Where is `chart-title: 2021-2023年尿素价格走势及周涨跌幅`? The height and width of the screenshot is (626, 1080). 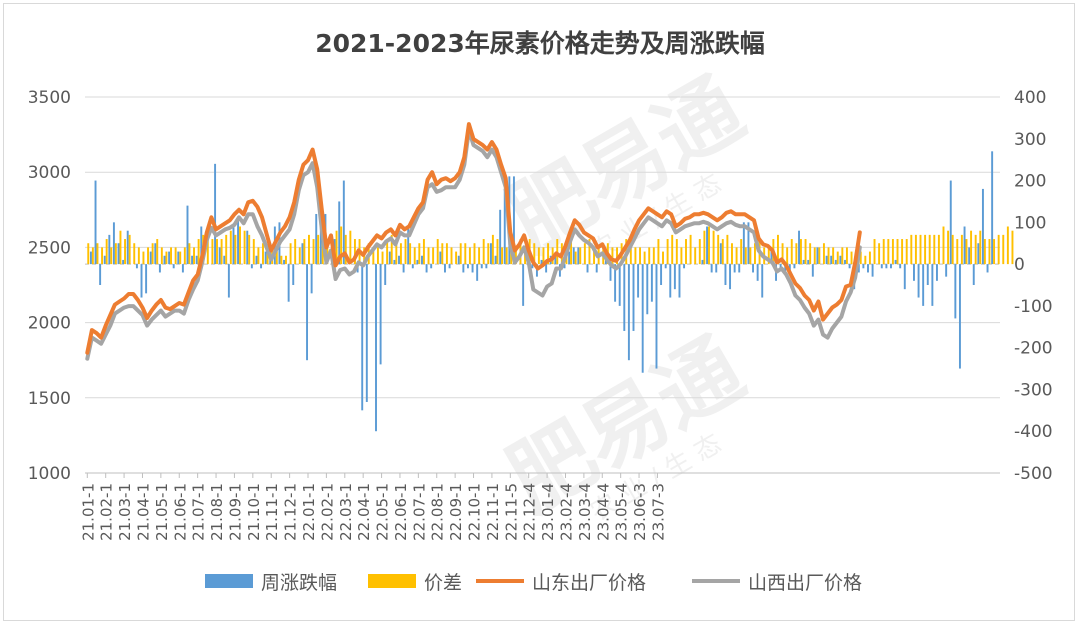 chart-title: 2021-2023年尿素价格走势及周涨跌幅 is located at coordinates (540, 43).